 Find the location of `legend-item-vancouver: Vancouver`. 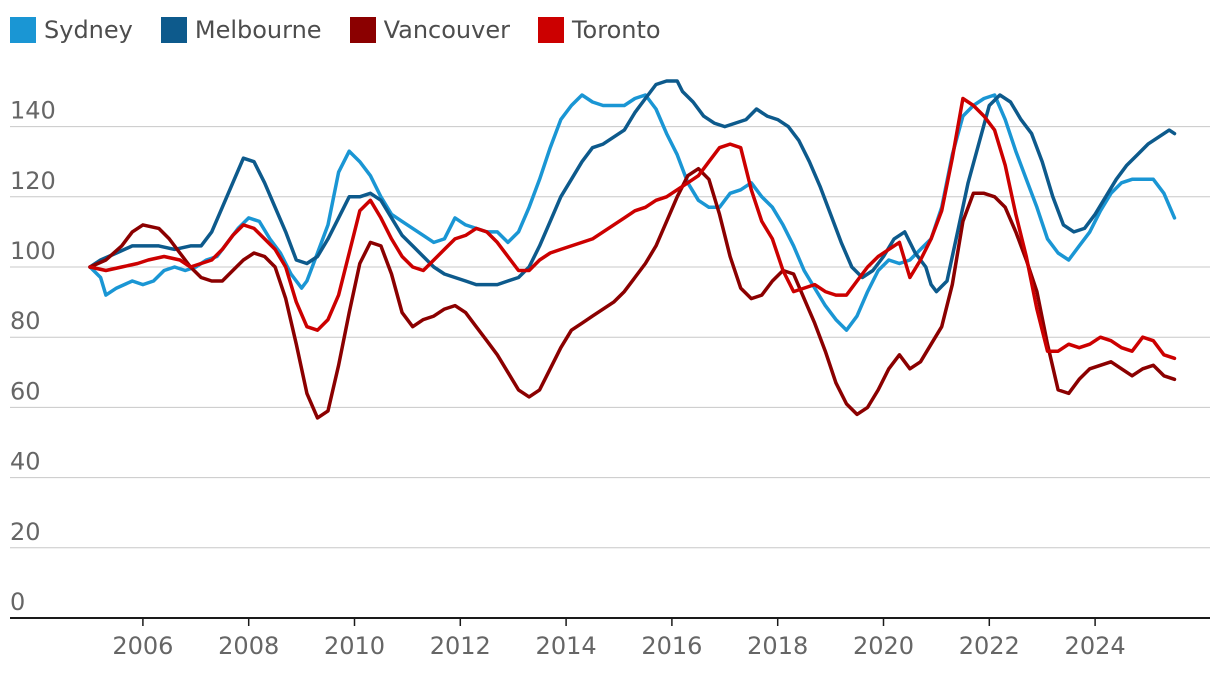

legend-item-vancouver: Vancouver is located at coordinates (429, 30).